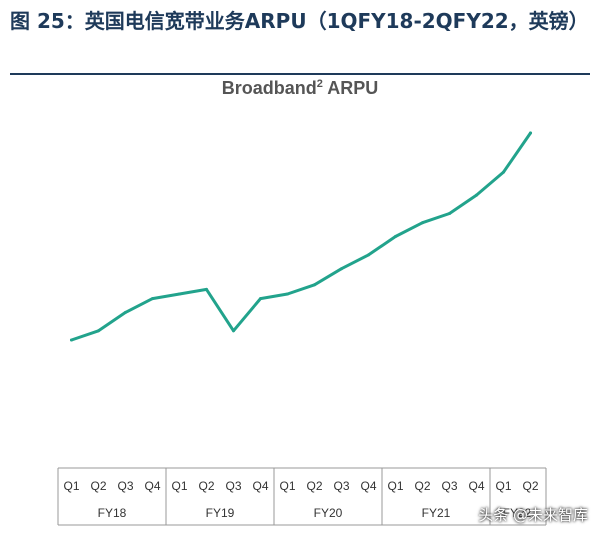 This screenshot has width=600, height=533. What do you see at coordinates (299, 21) in the screenshot?
I see `figure-title: 图 25：英国电信宽带业务ARPU（1QFY18-2QFY22，英镑）` at bounding box center [299, 21].